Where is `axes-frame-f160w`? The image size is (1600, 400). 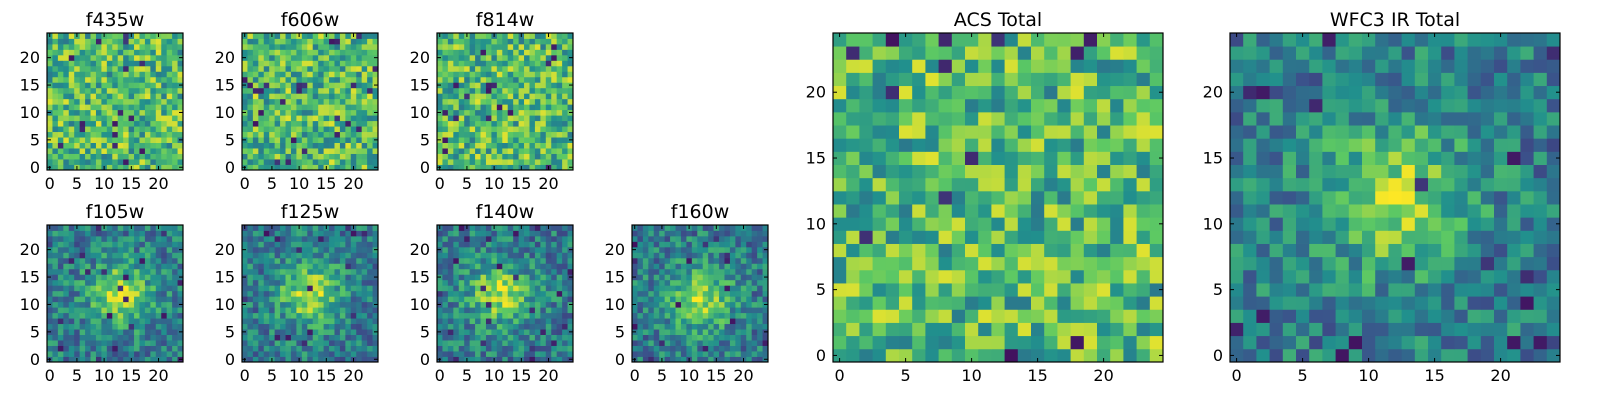 axes-frame-f160w is located at coordinates (700, 293).